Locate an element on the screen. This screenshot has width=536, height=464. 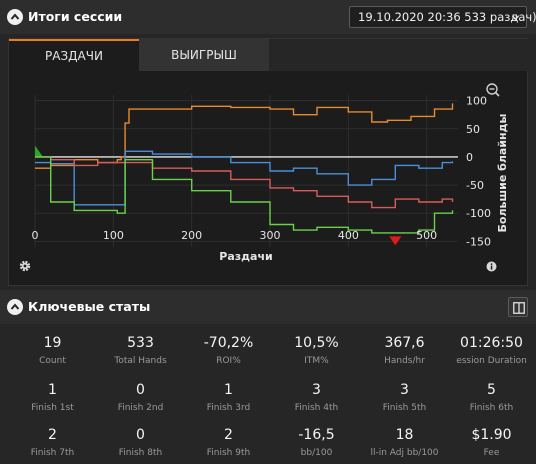
stat-label: ll-in Adj bb/100 is located at coordinates (404, 453).